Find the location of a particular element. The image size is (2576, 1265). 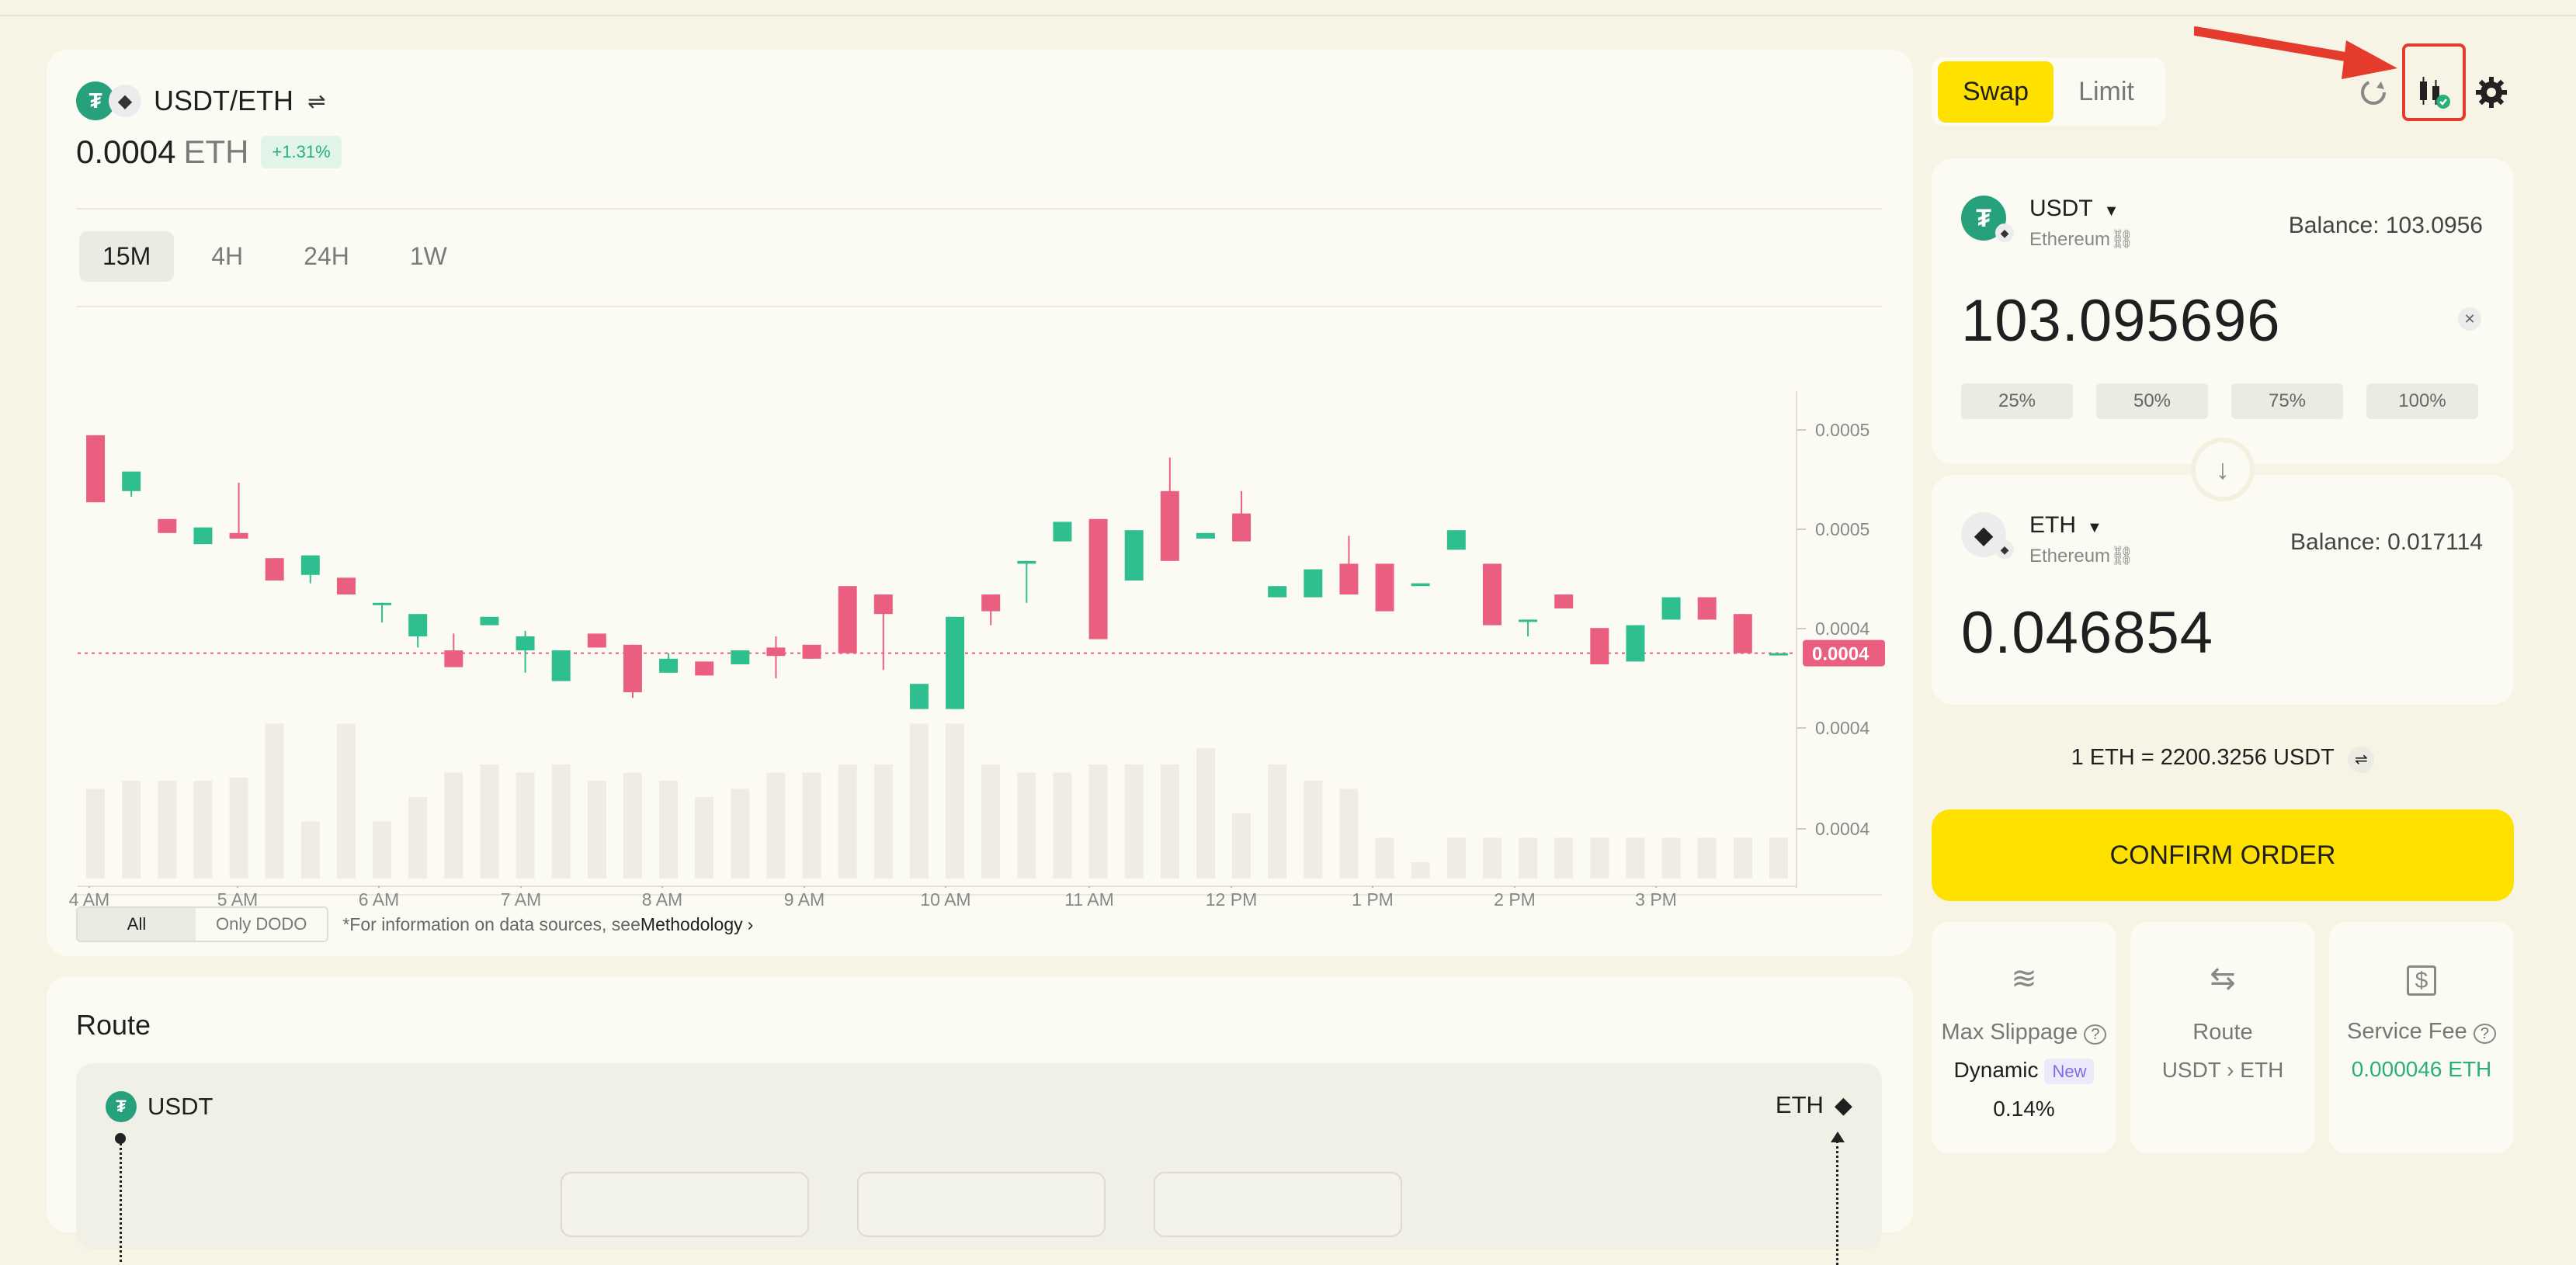

price-row: 0.0004 ETH +1.31% is located at coordinates (209, 152).